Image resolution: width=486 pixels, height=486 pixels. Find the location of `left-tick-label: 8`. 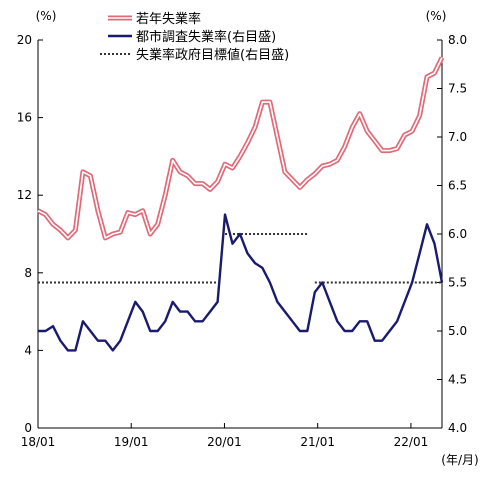

left-tick-label: 8 is located at coordinates (28, 273).